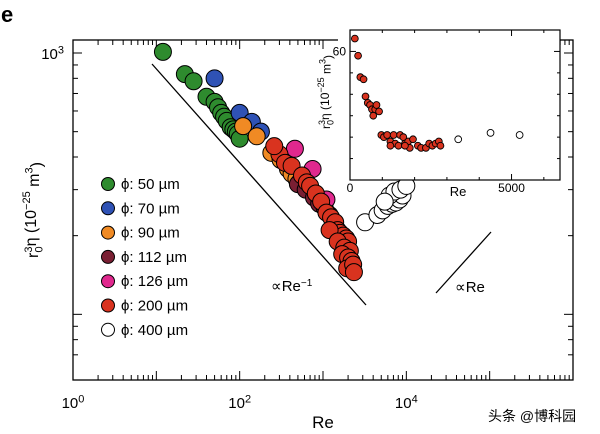 Image resolution: width=600 pixels, height=434 pixels. What do you see at coordinates (73, 403) in the screenshot?
I see `x-tick-label: 10⁰` at bounding box center [73, 403].